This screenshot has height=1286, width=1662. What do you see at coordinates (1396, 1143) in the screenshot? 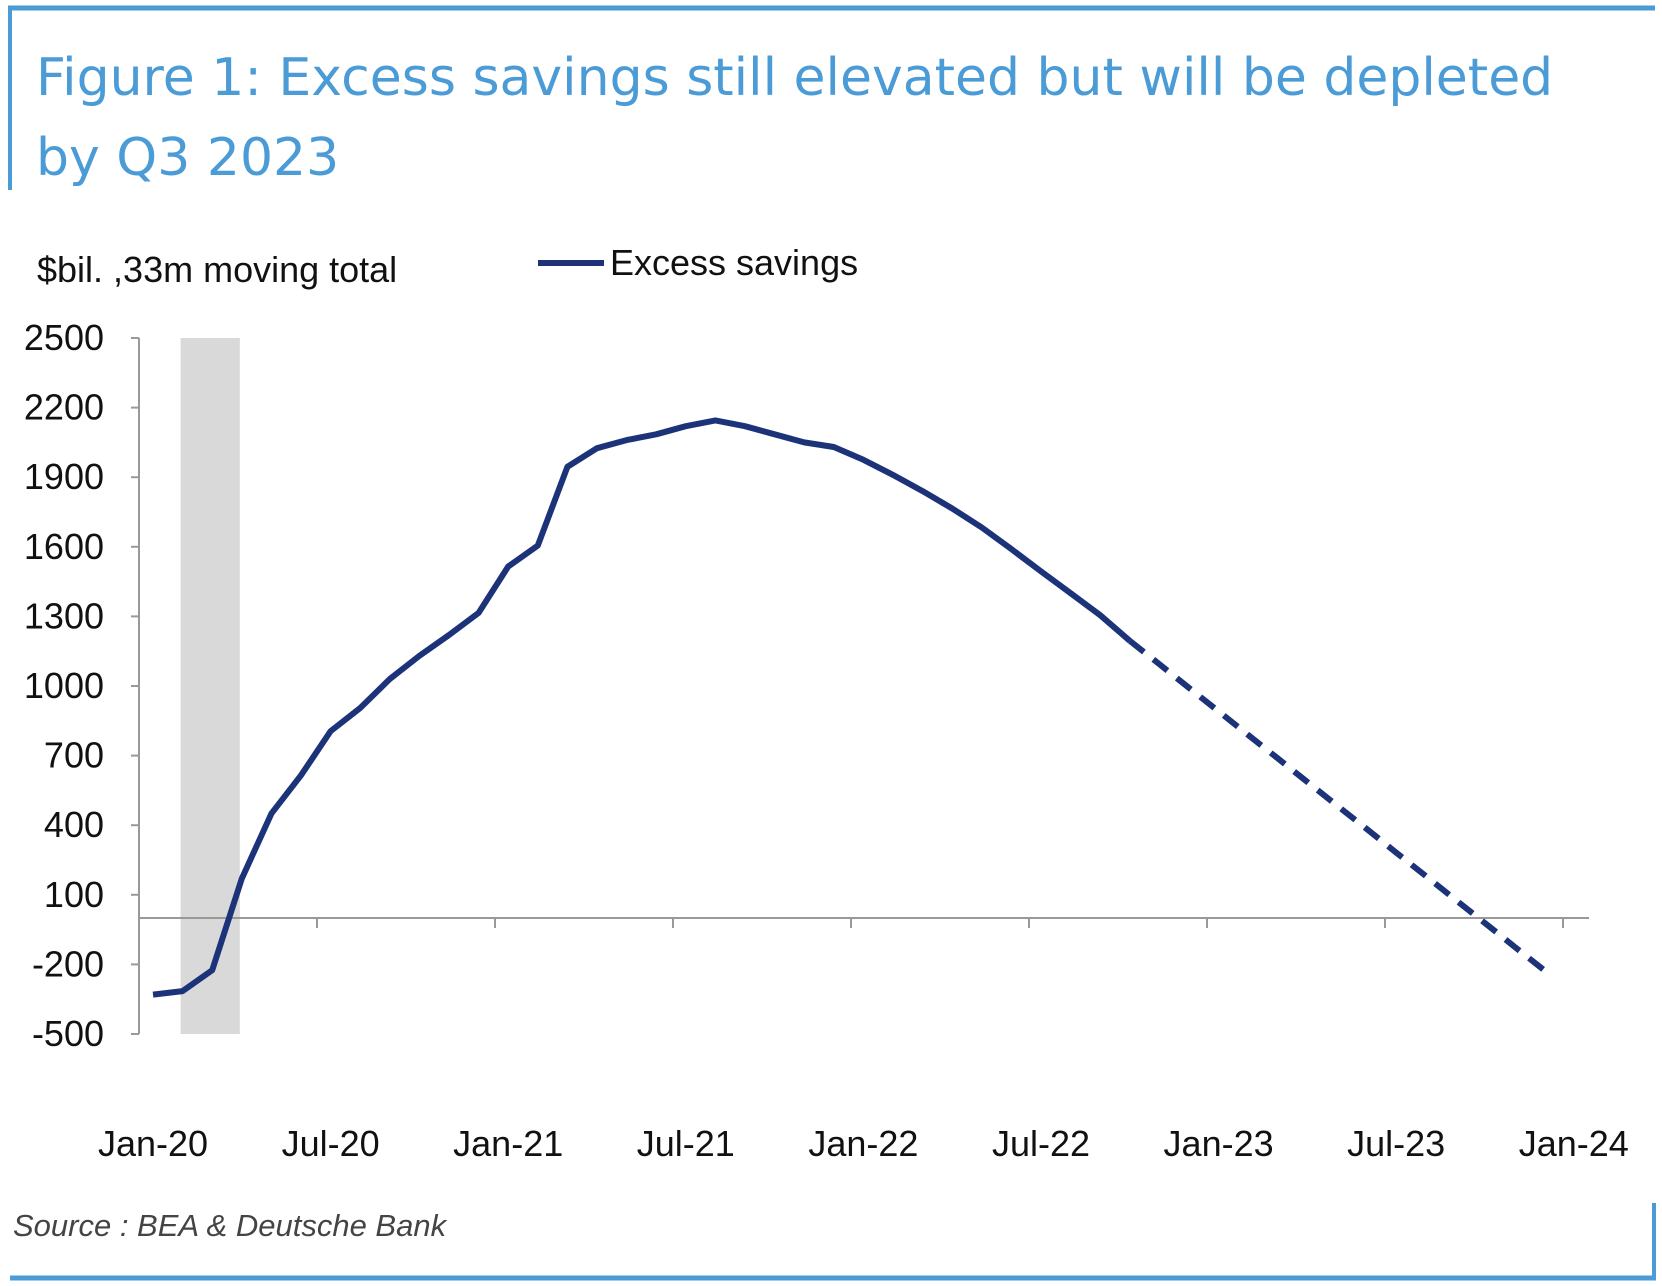
I see `x-tick-label: Jul-23` at bounding box center [1396, 1143].